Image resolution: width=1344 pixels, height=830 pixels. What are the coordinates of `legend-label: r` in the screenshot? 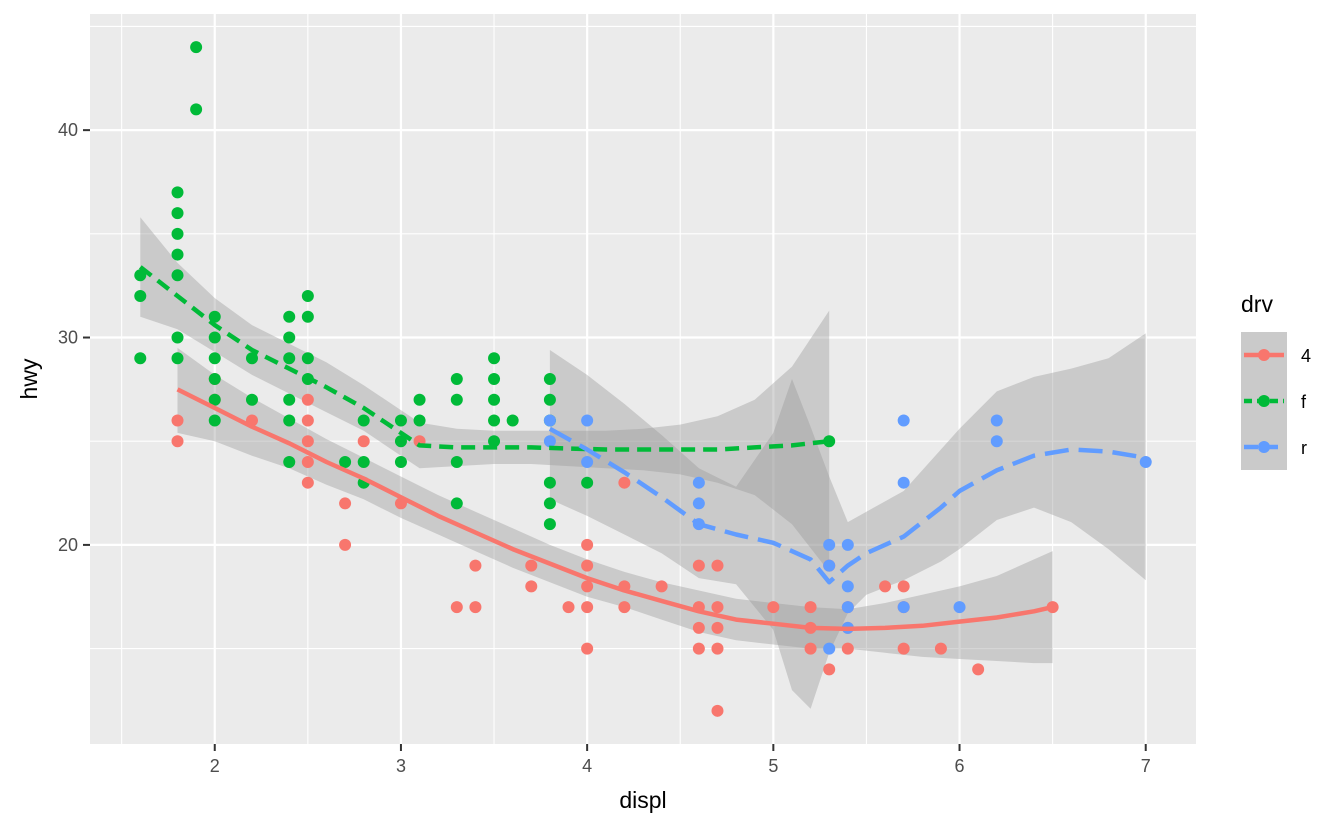 It's located at (1304, 448).